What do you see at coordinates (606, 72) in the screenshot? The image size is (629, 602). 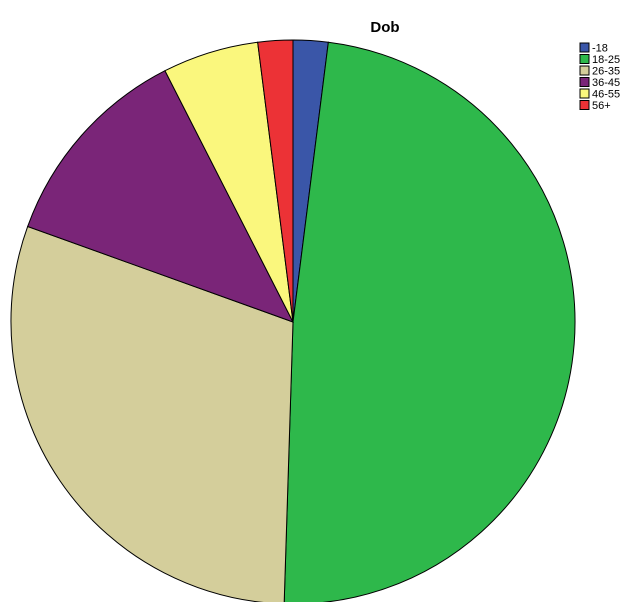 I see `legend-label: 26-35` at bounding box center [606, 72].